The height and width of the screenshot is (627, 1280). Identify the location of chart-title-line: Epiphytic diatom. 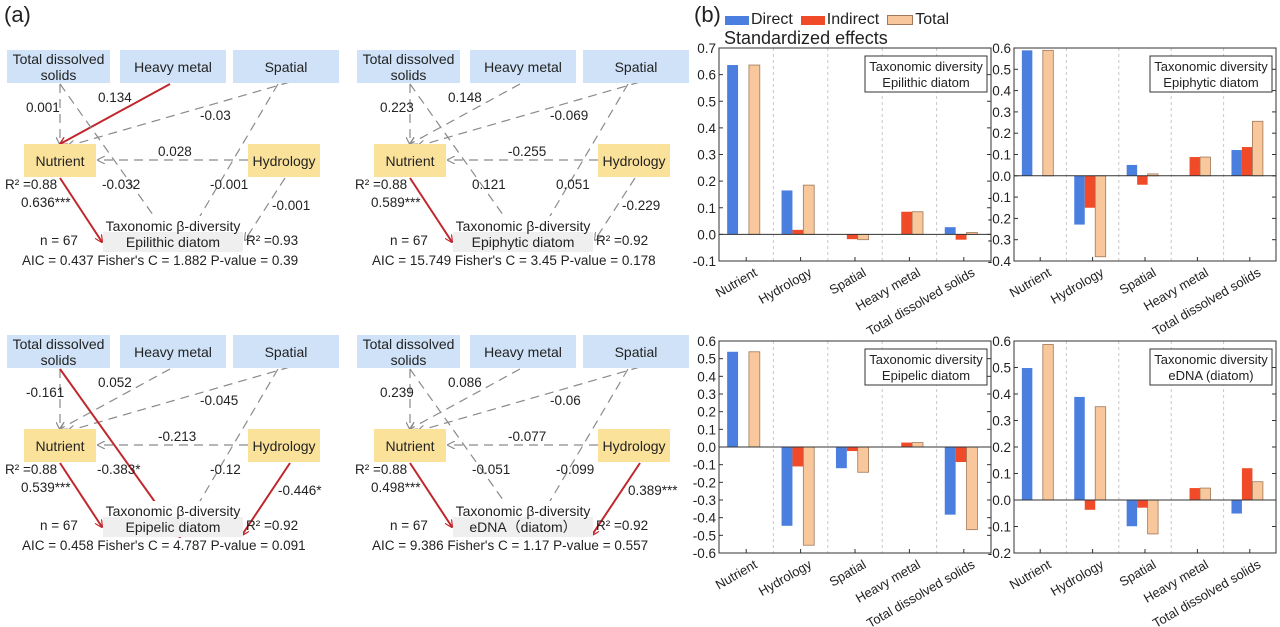
(1210, 82).